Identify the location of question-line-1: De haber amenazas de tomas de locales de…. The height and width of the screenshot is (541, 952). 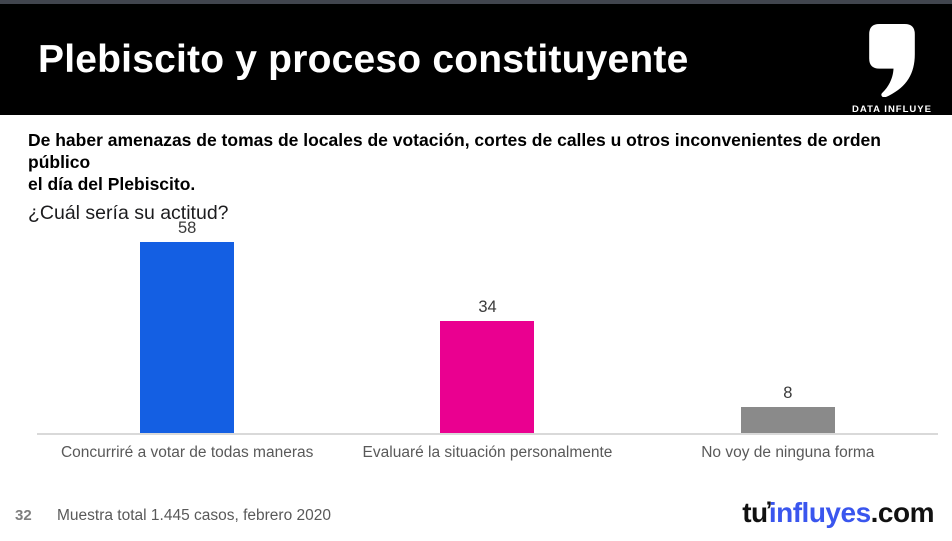
(454, 151).